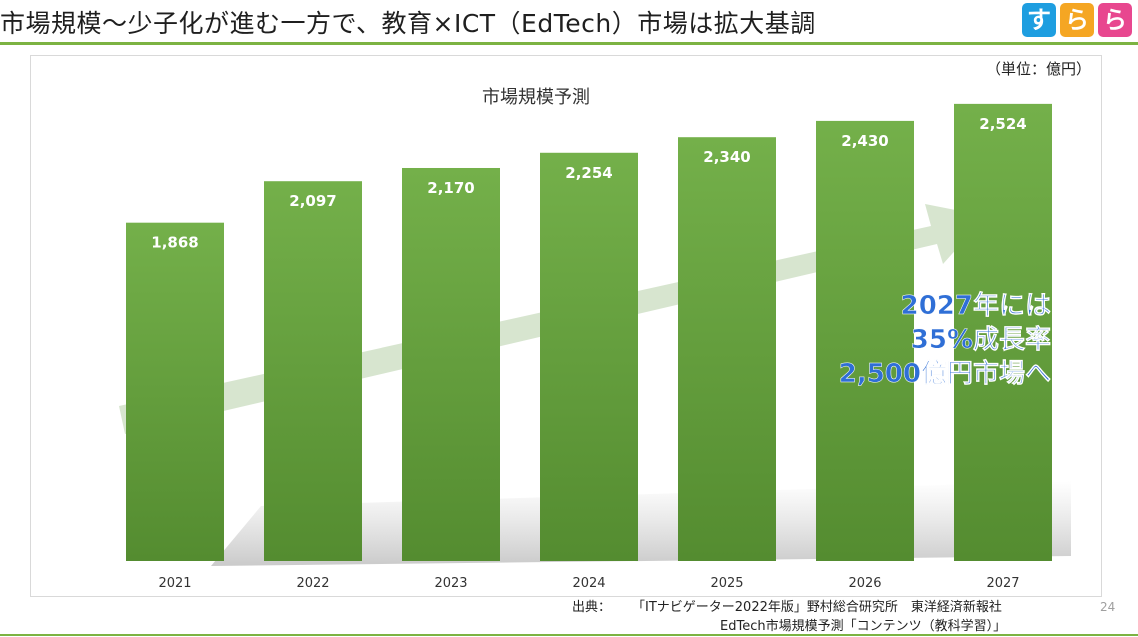 Image resolution: width=1138 pixels, height=637 pixels. I want to click on source-line-1: 出典： 「ITナビゲーター2022年版」野村総合研究所 東洋経済新報社, so click(789, 607).